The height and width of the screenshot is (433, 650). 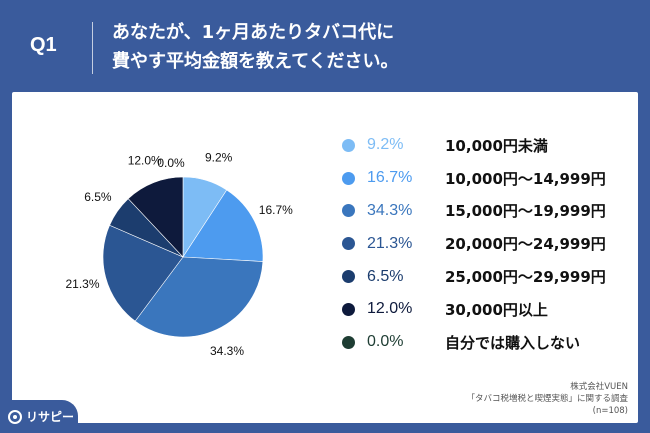 I want to click on question-title-line-1: あなたが、1ヶ月あたりタバコ代に, so click(x=253, y=32).